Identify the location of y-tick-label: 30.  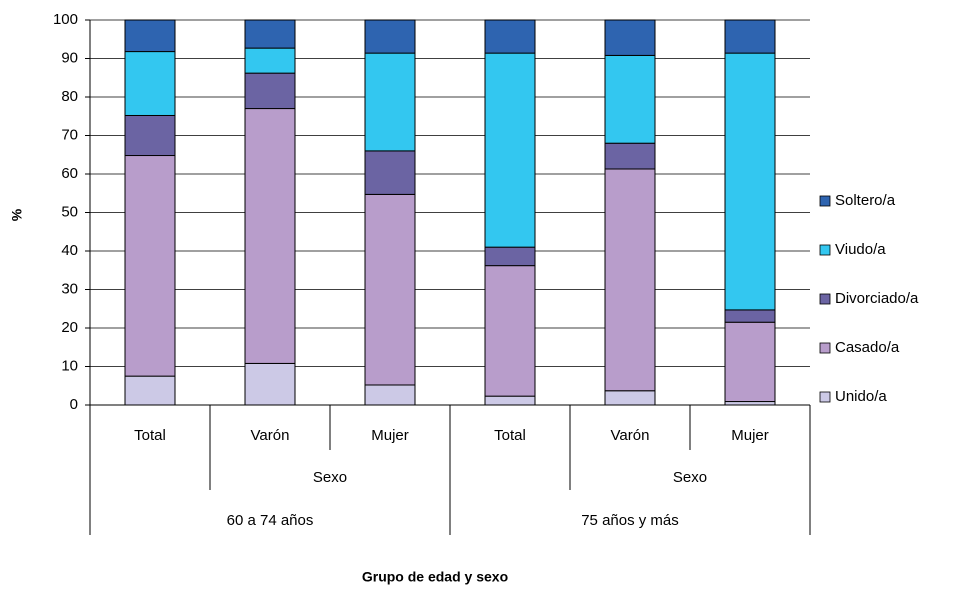
(69, 288).